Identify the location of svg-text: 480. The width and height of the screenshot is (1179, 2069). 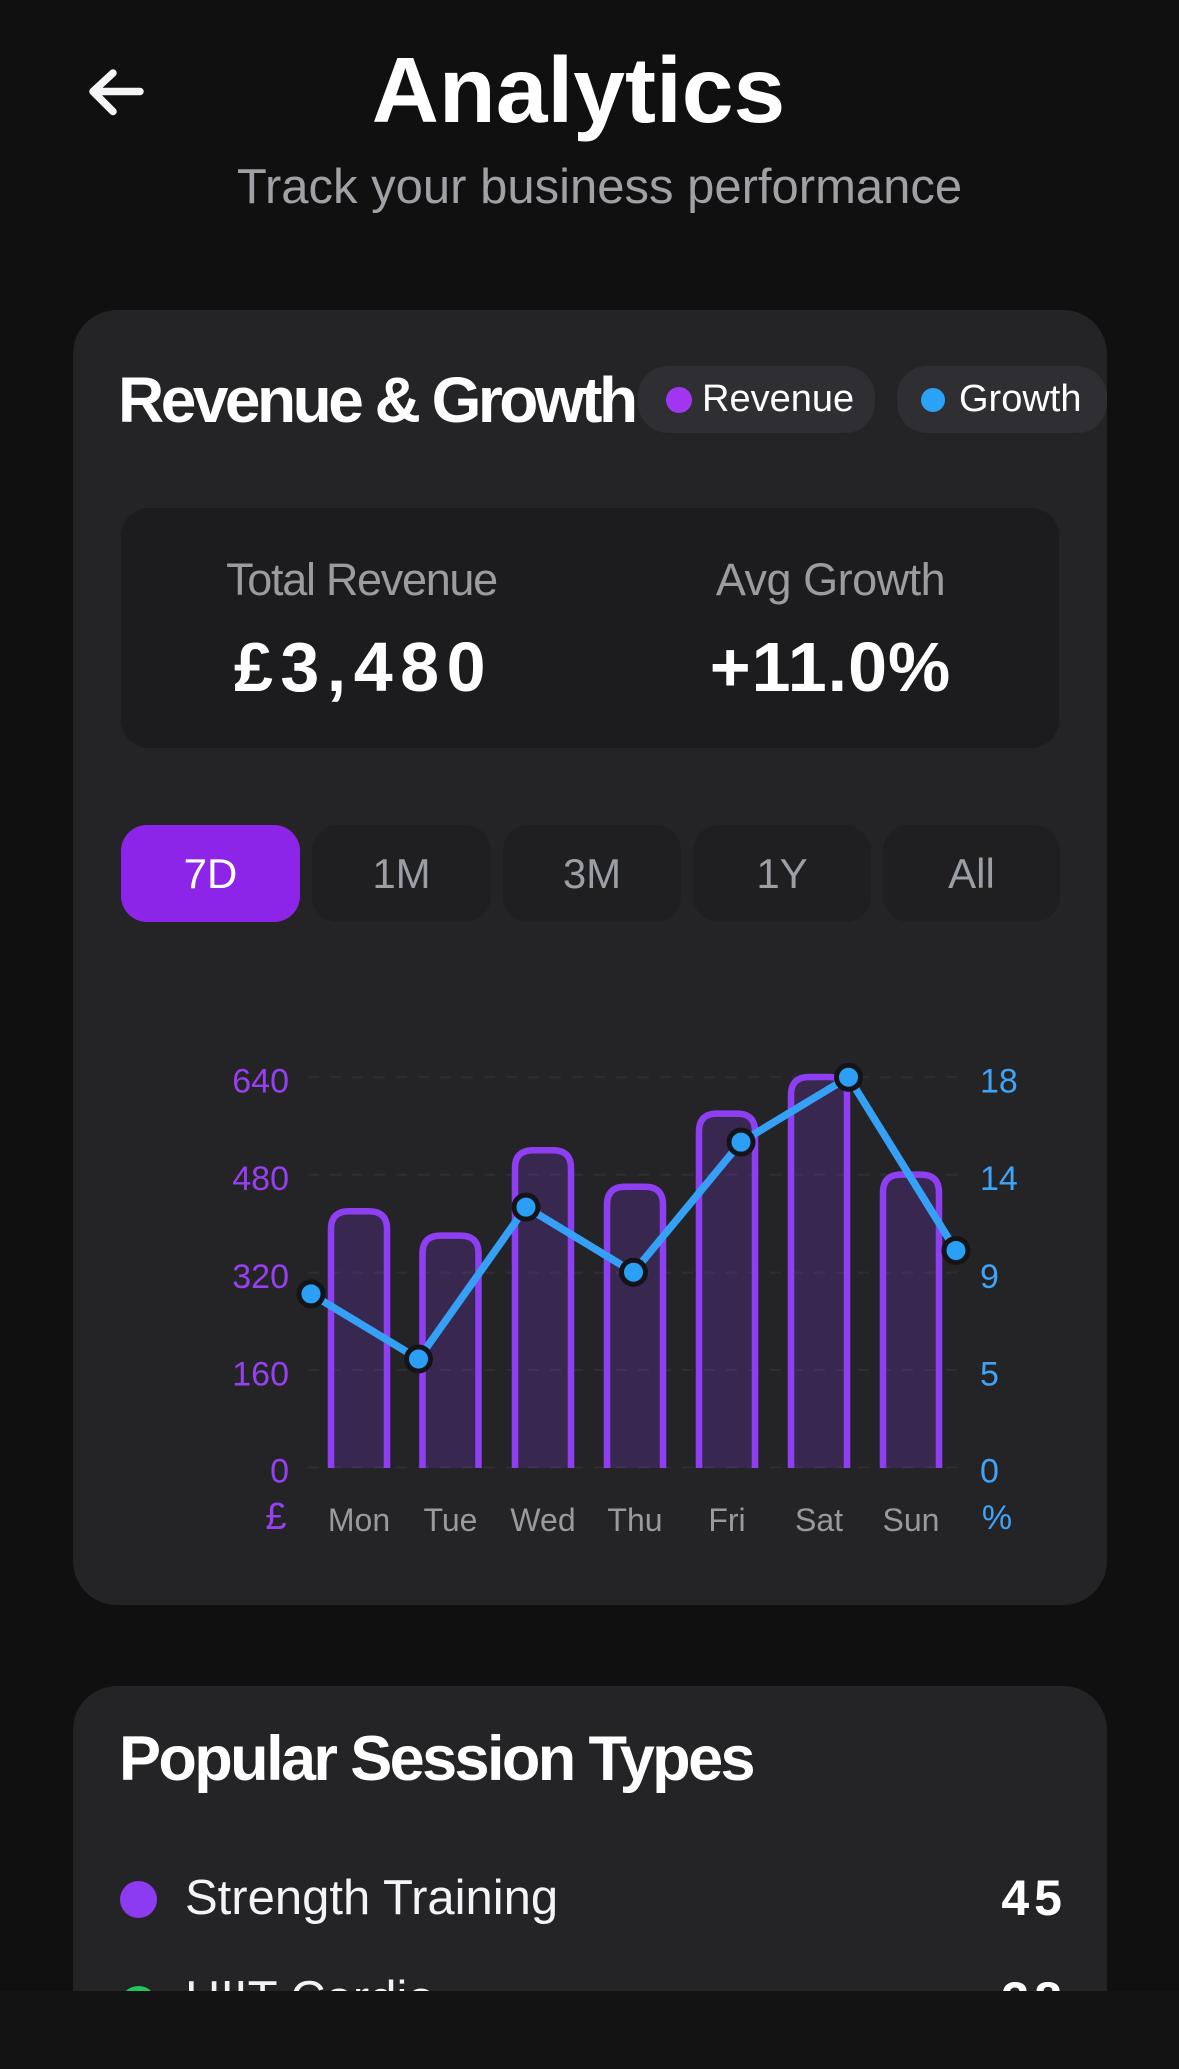
(260, 1179).